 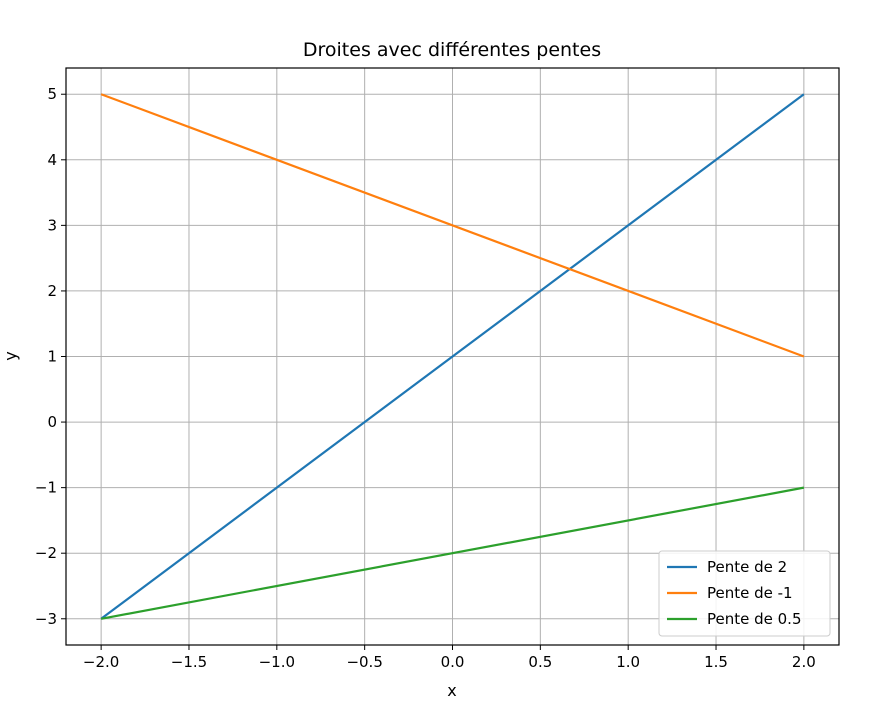 I want to click on x-tick-label: 2.0, so click(x=804, y=662).